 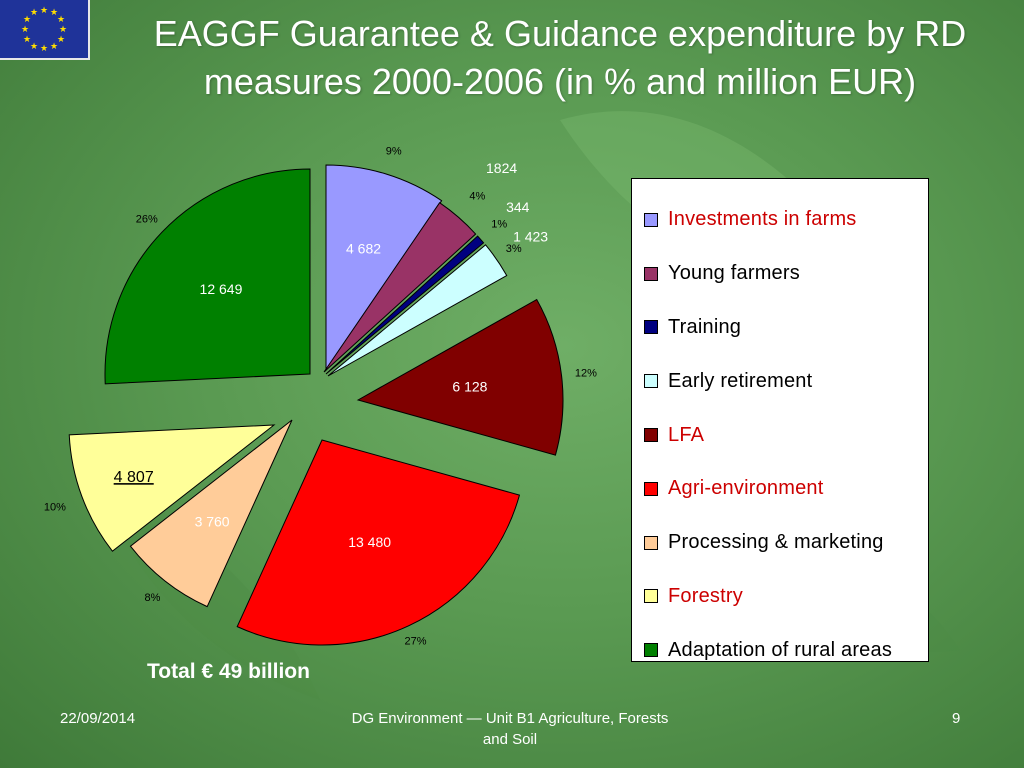 I want to click on percent-label: 12%, so click(x=586, y=374).